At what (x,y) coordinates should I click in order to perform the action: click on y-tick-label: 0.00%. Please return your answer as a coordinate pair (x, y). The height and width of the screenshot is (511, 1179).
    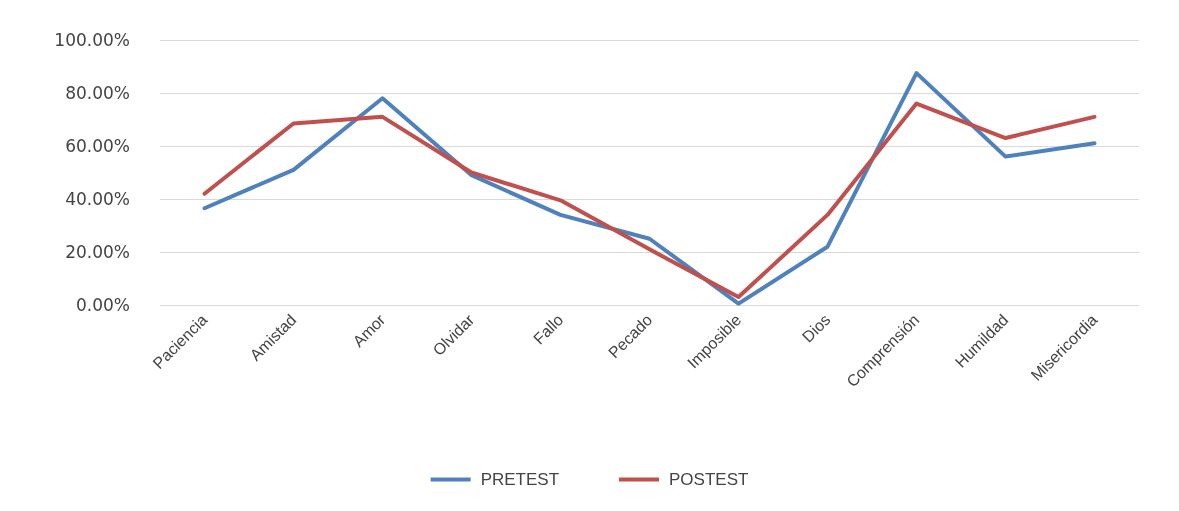
    Looking at the image, I should click on (102, 305).